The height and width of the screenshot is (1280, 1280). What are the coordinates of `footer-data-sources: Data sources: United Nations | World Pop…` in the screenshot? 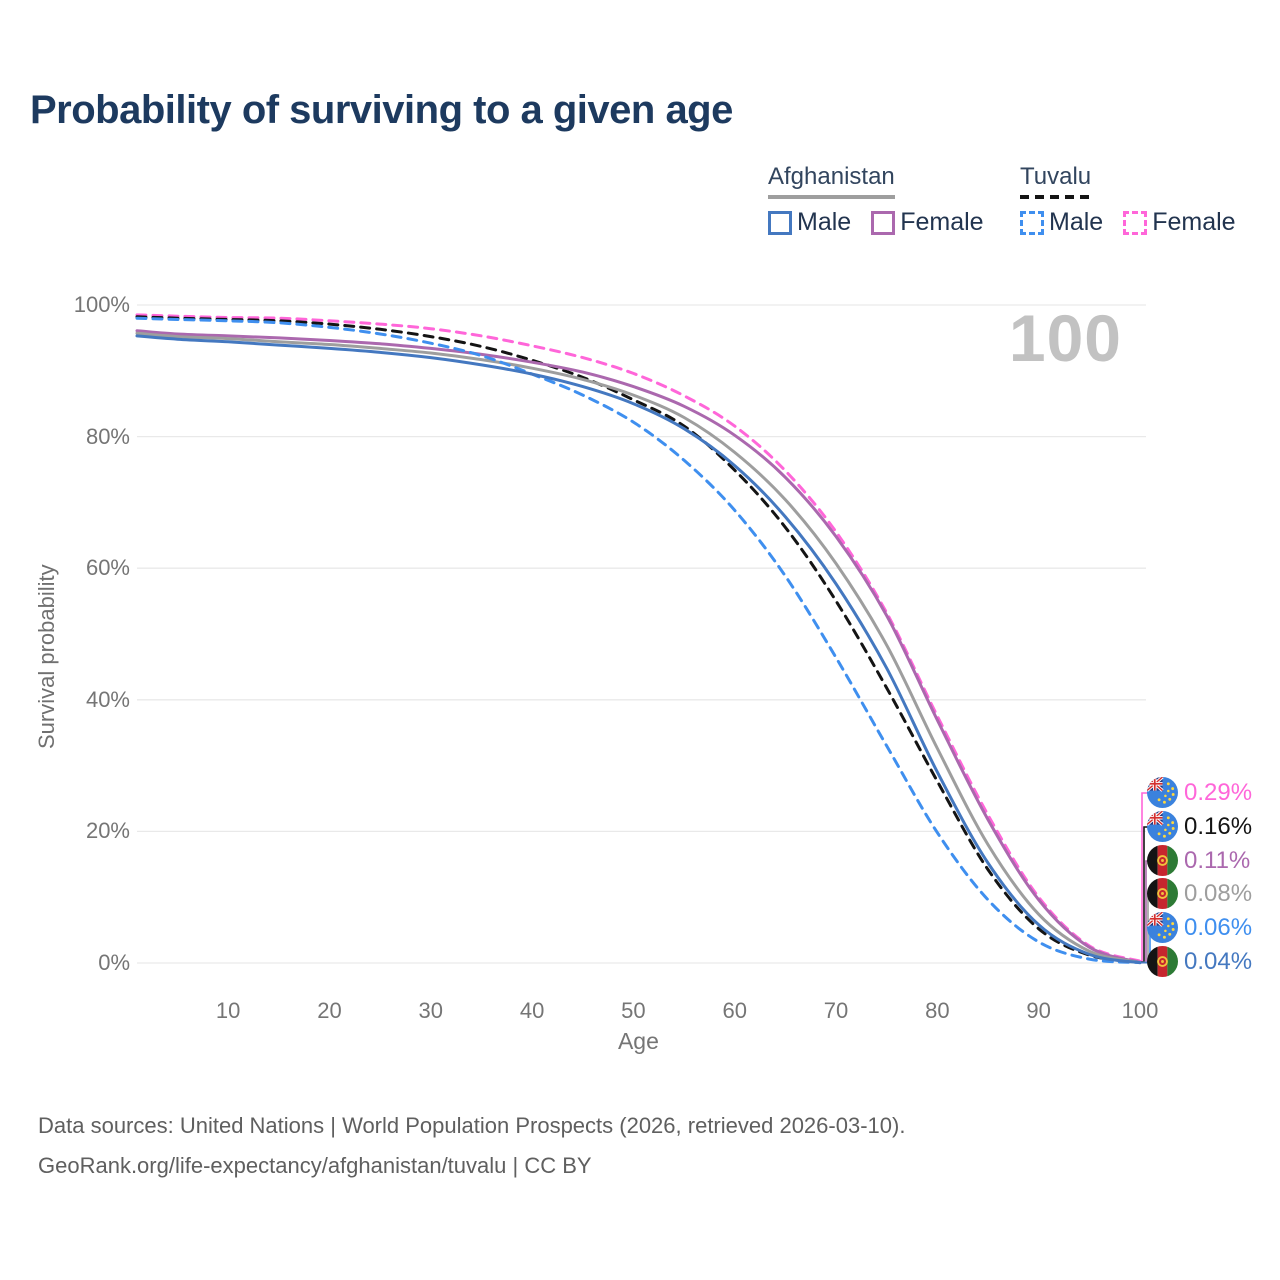 It's located at (472, 1125).